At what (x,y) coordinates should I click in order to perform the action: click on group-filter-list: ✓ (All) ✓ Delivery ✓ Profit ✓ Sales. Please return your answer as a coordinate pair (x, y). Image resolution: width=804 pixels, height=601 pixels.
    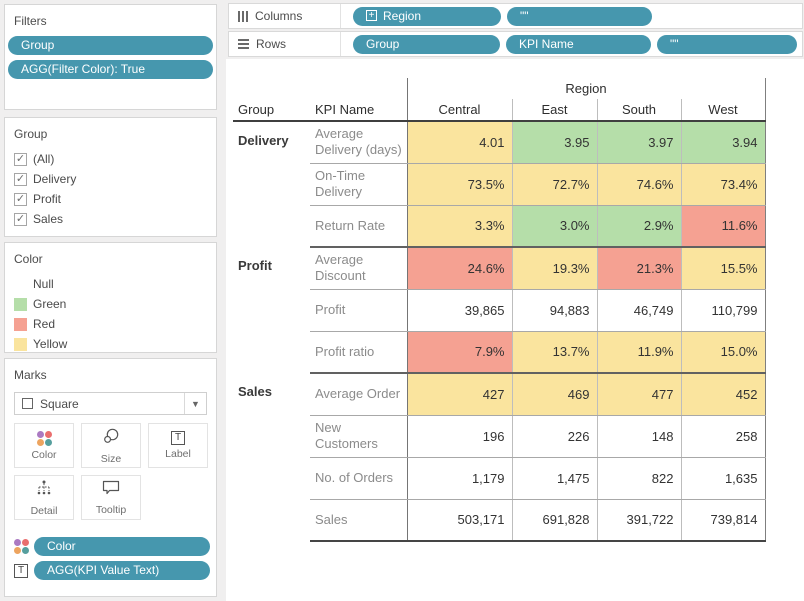
    Looking at the image, I should click on (110, 189).